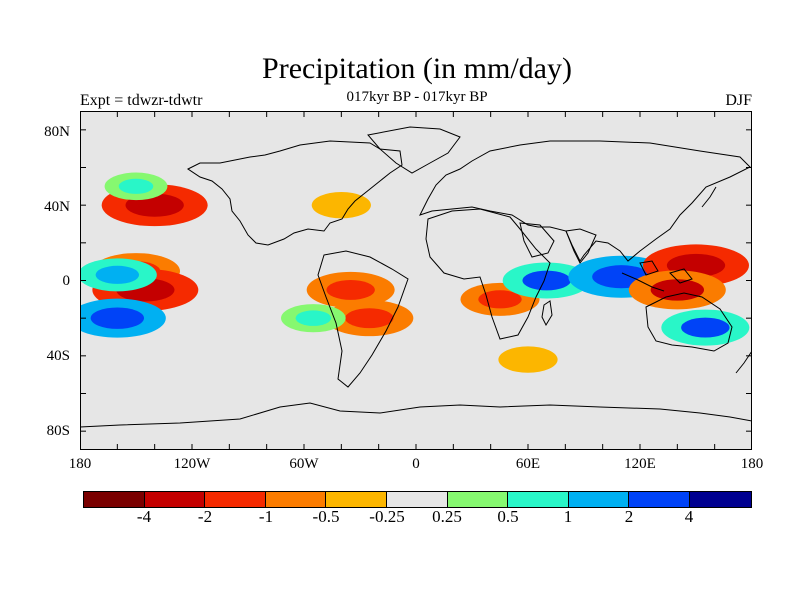 The width and height of the screenshot is (800, 600). I want to click on x-tick-label-180e: 180, so click(752, 464).